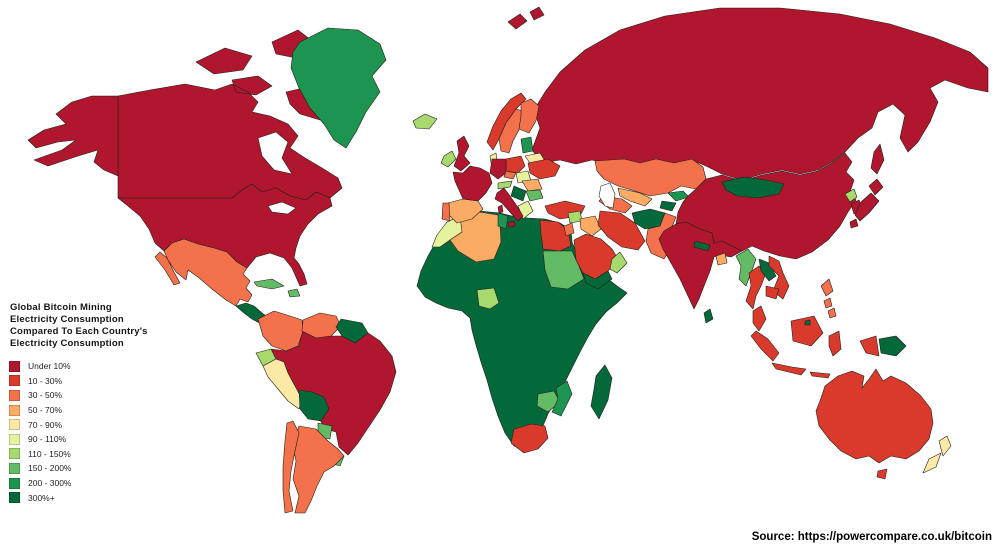 The image size is (1000, 548). What do you see at coordinates (45, 395) in the screenshot?
I see `legend-label: 30 - 50%` at bounding box center [45, 395].